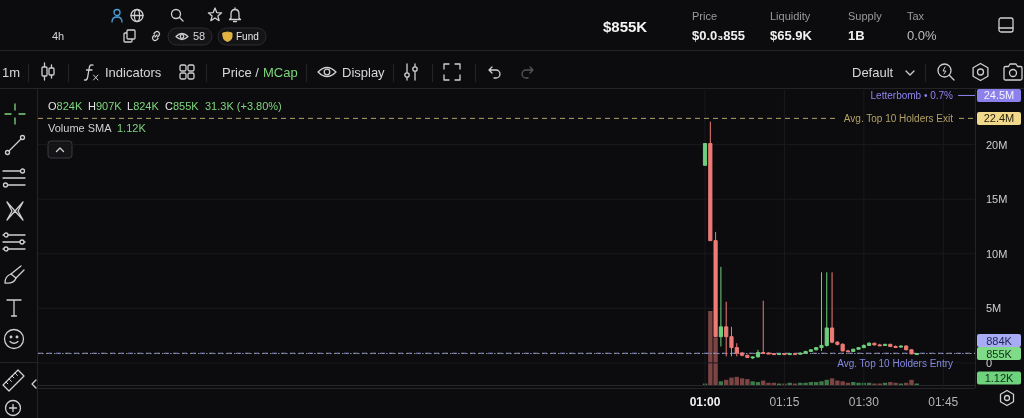  I want to click on annotation: Volume SMA, so click(80, 128).